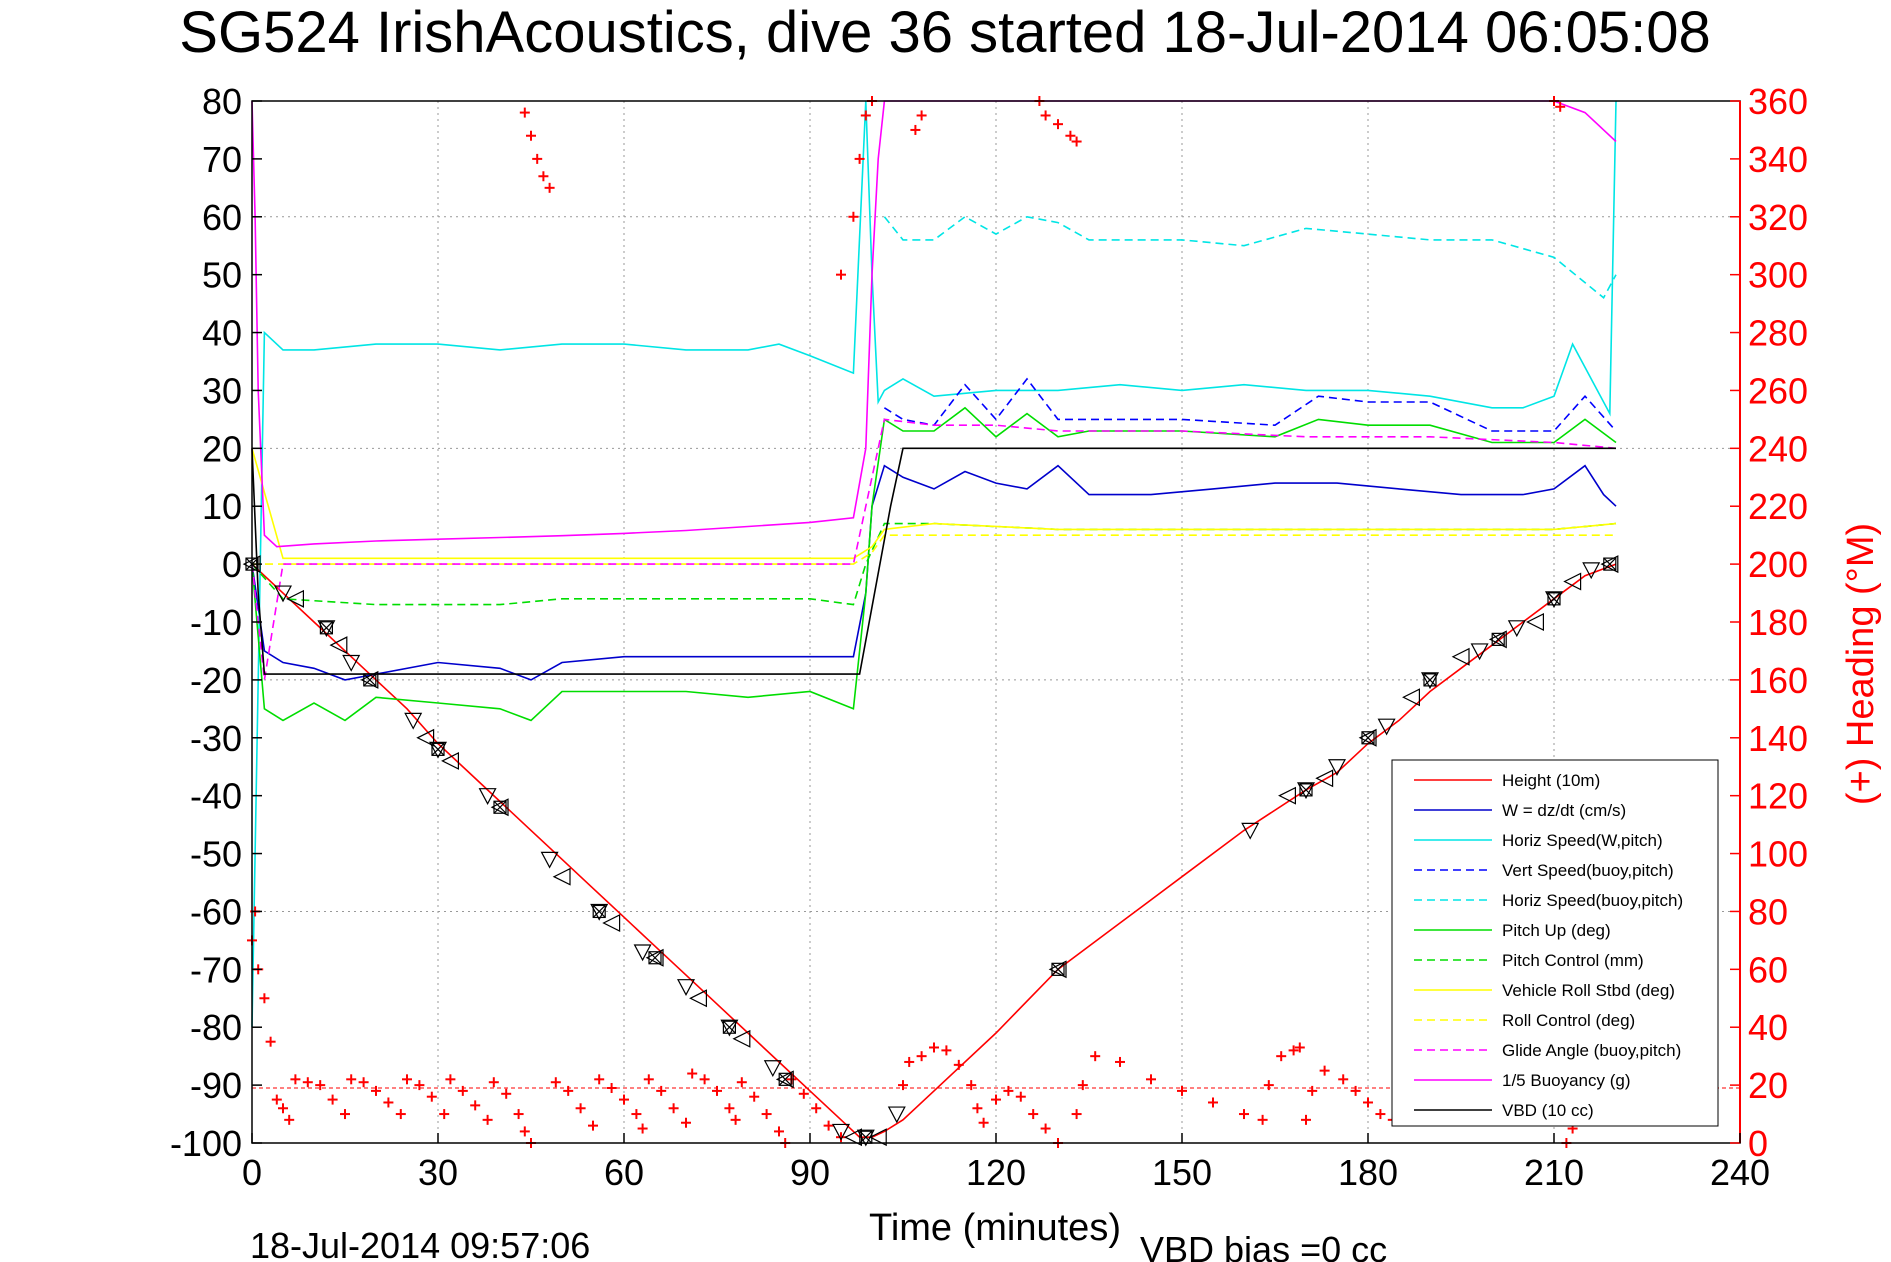 This screenshot has height=1262, width=1891. Describe the element at coordinates (1591, 1050) in the screenshot. I see `legend-label: Glide Angle (buoy,pitch)` at that location.